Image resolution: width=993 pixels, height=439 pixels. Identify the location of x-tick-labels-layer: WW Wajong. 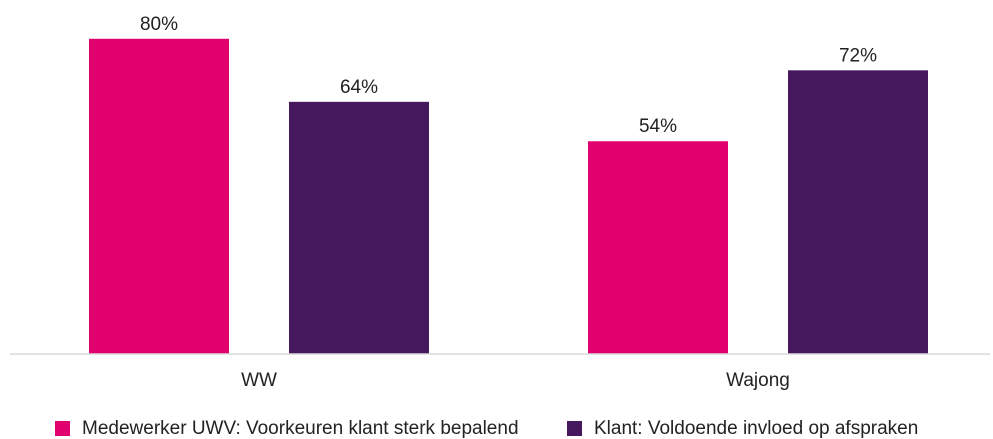
(515, 380).